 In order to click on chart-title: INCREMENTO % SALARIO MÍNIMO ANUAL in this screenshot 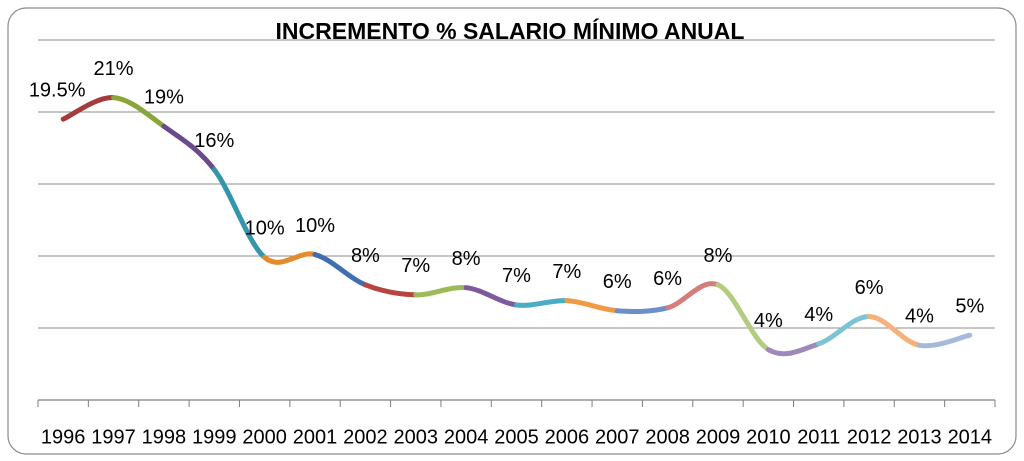, I will do `click(510, 30)`.